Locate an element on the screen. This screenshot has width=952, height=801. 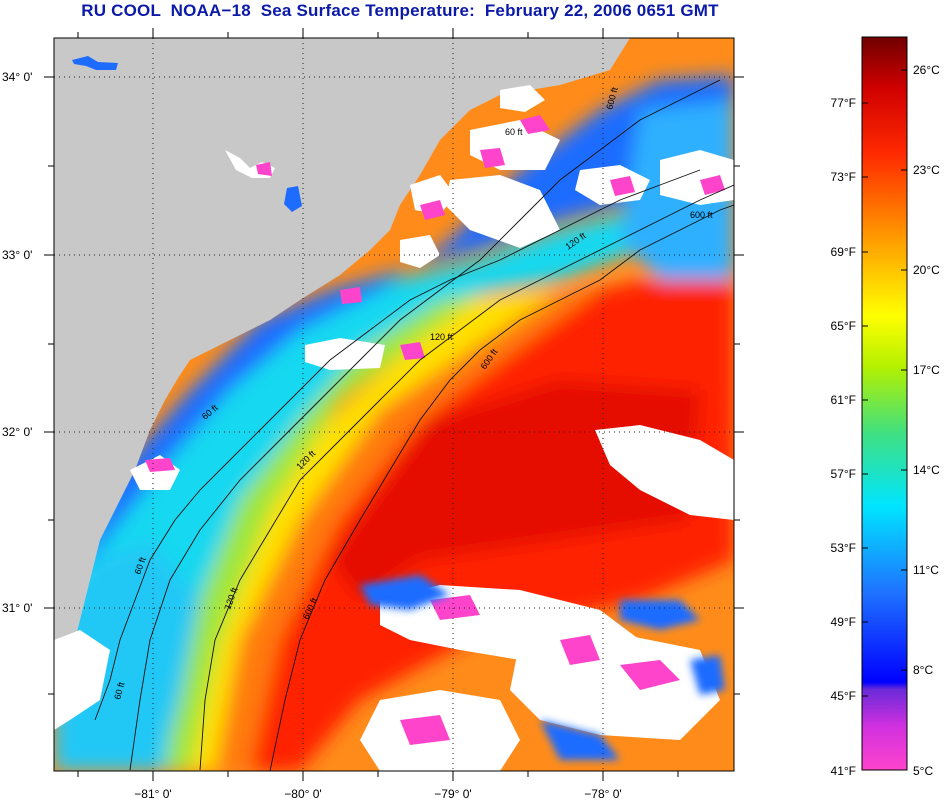
lat-label: 34° 0' is located at coordinates (17, 77).